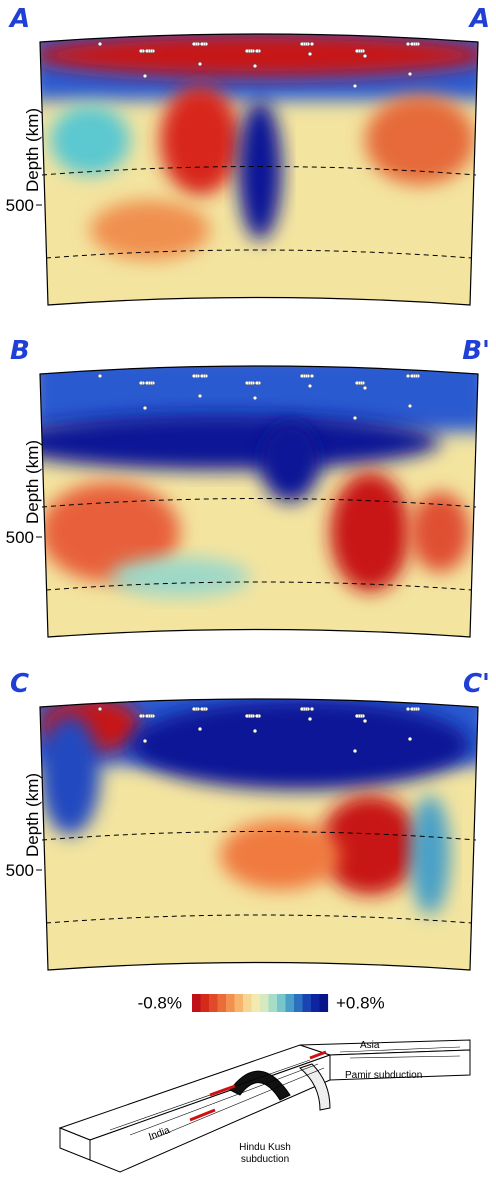 The height and width of the screenshot is (1181, 496). Describe the element at coordinates (476, 684) in the screenshot. I see `panel-label: C'` at that location.